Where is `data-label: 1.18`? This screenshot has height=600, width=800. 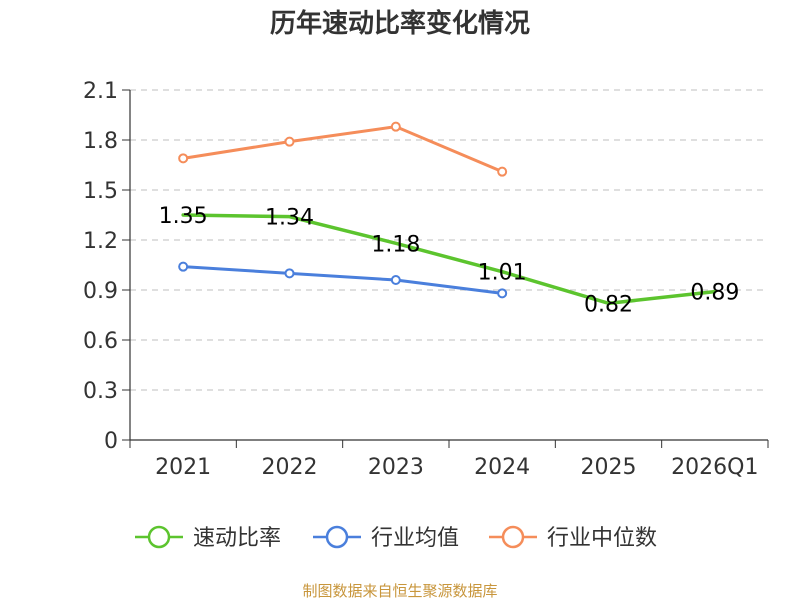
data-label: 1.18 is located at coordinates (395, 244).